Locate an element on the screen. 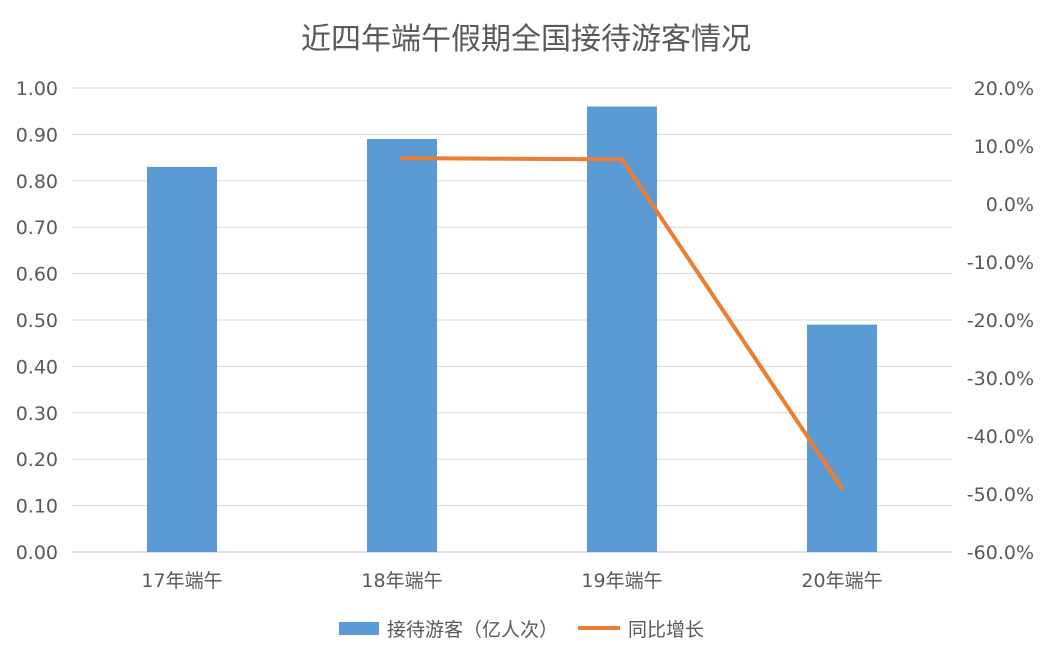 Image resolution: width=1052 pixels, height=663 pixels. right-tick-label: -40.0% is located at coordinates (1000, 437).